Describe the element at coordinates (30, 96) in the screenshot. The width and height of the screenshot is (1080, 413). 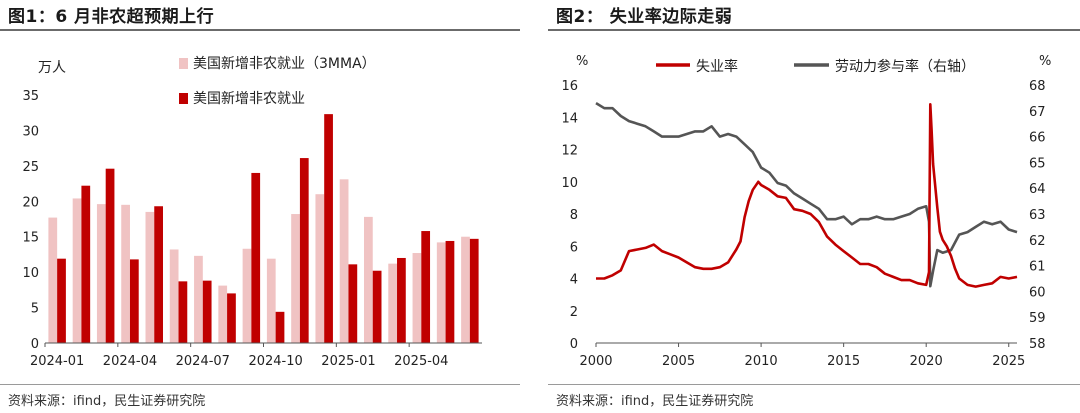
I see `y-tick-label: 35` at that location.